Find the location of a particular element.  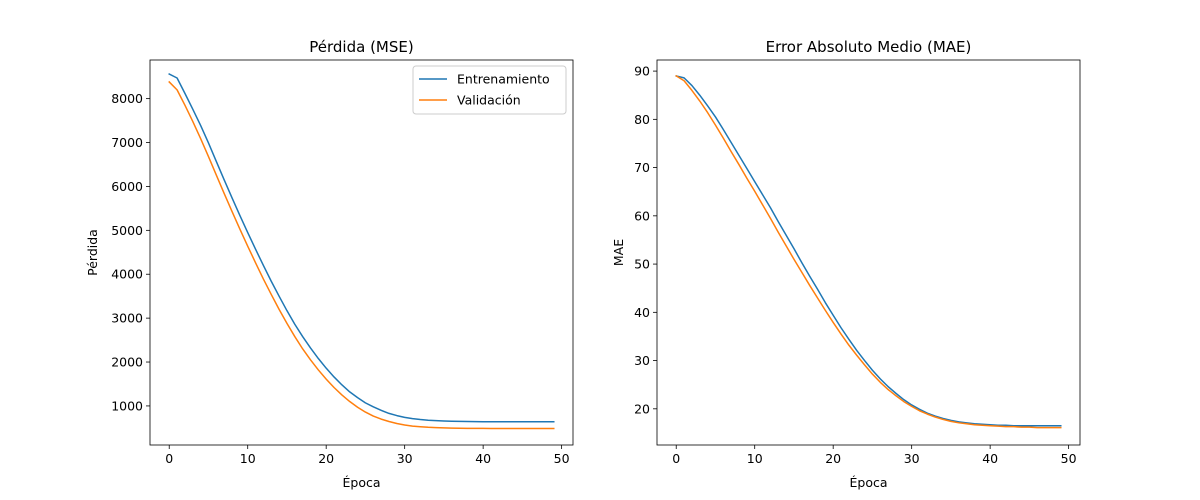

y-tick-label: 2000 is located at coordinates (127, 362).